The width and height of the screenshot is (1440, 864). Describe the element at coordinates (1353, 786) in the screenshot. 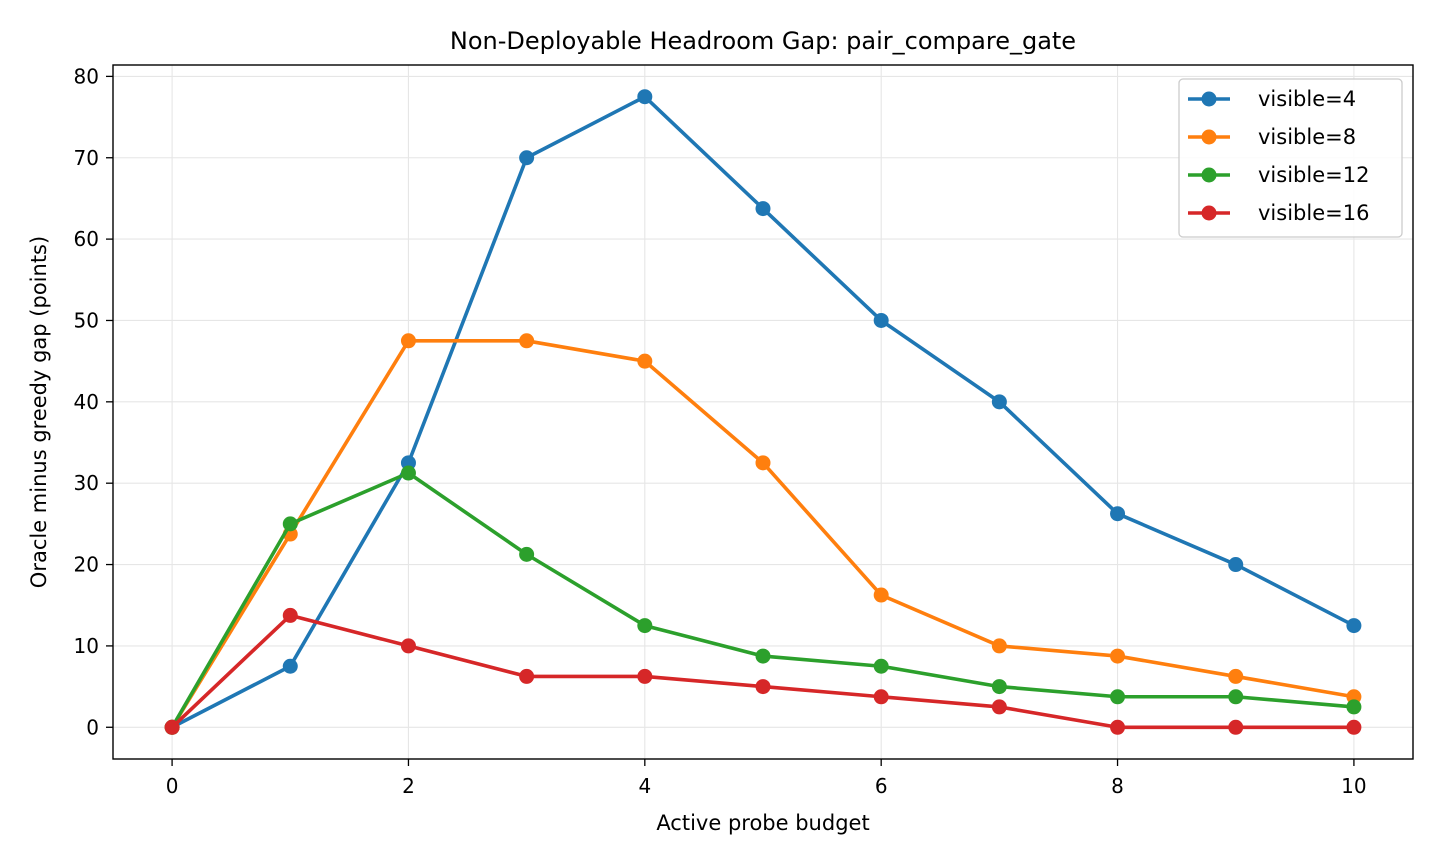

I see `x-tick-label: 10` at that location.